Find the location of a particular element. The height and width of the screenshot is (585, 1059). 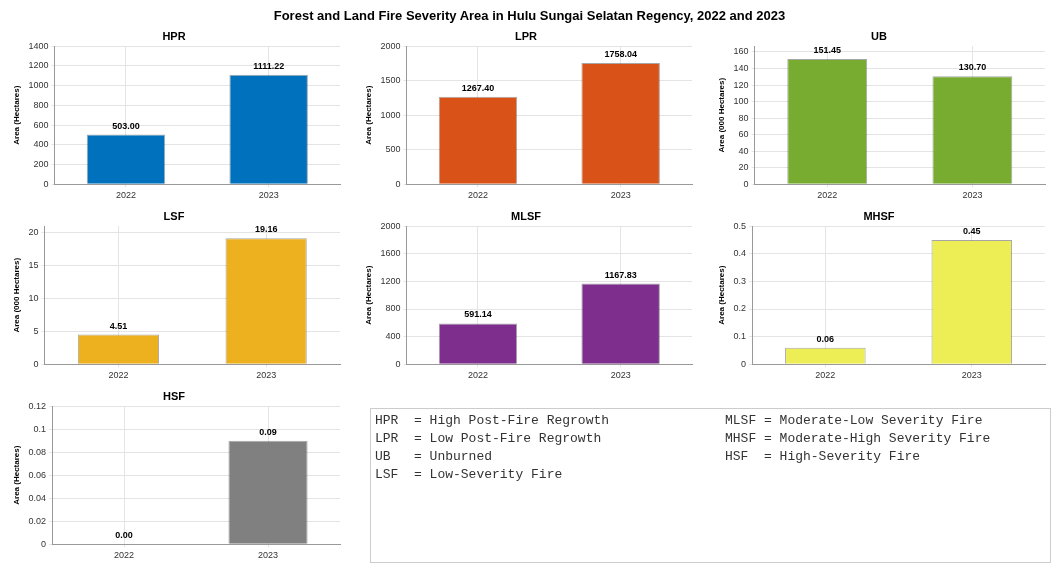

y-tick-label: 120 is located at coordinates (741, 84).